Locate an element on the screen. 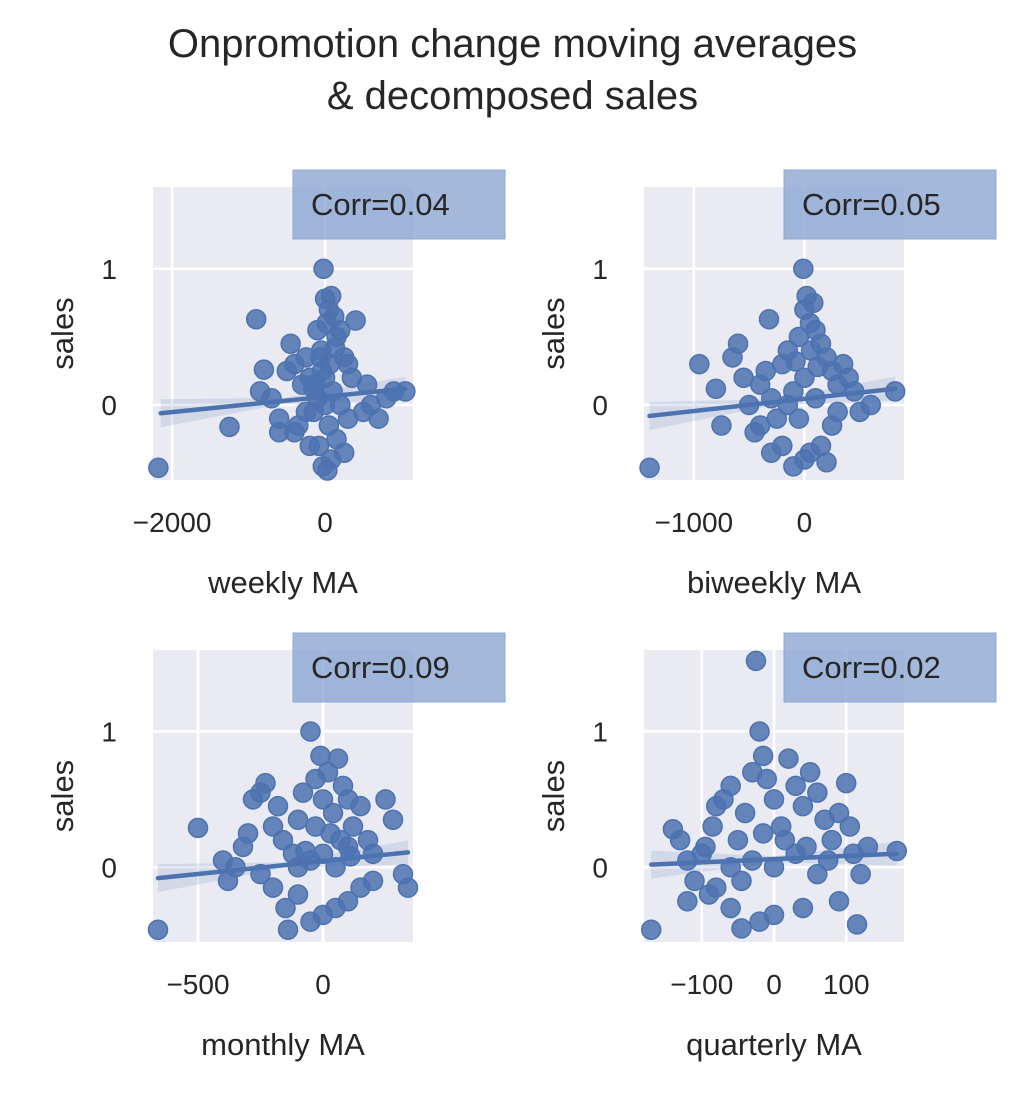  correlation-label: Corr=0.09 is located at coordinates (380, 667).